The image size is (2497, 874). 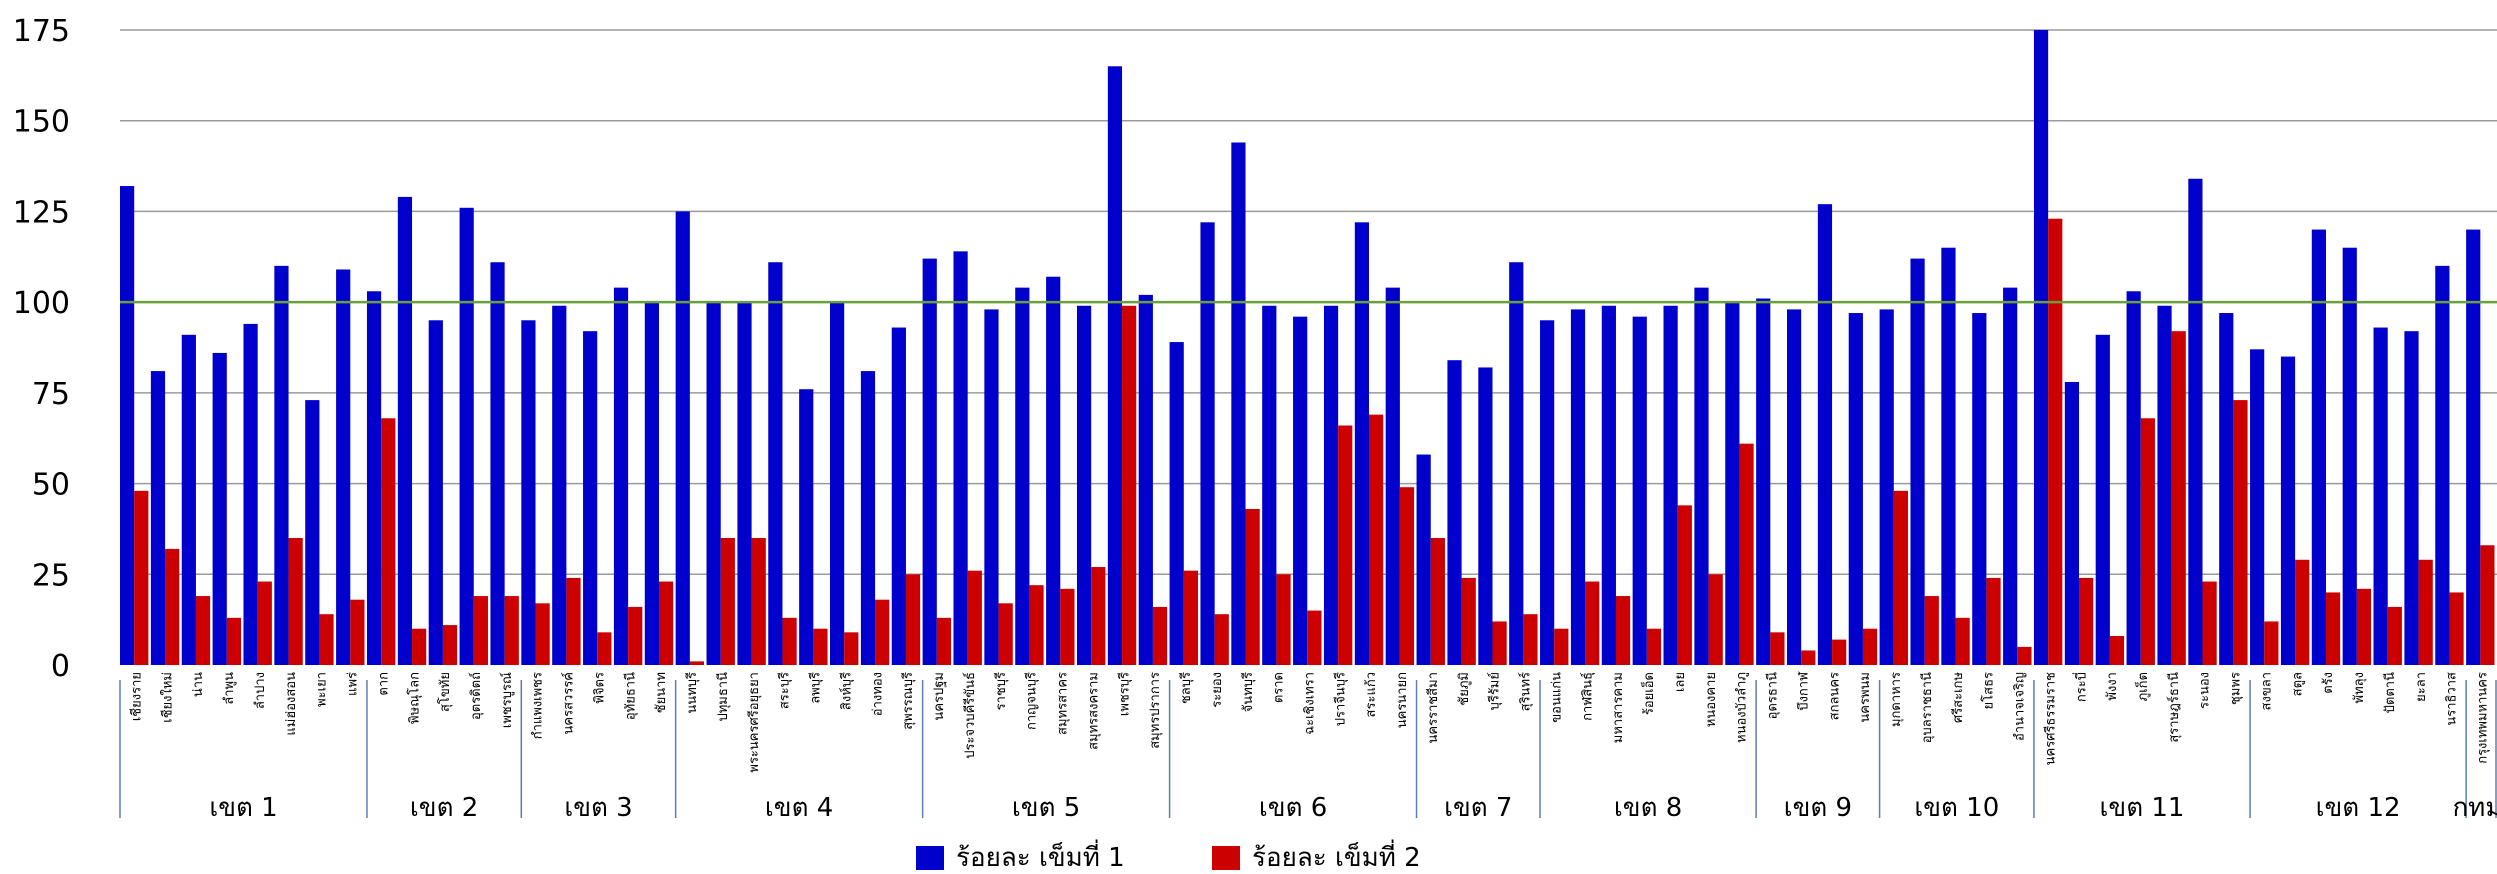 I want to click on category-label: พระนครศรีอยุธยา, so click(x=754, y=722).